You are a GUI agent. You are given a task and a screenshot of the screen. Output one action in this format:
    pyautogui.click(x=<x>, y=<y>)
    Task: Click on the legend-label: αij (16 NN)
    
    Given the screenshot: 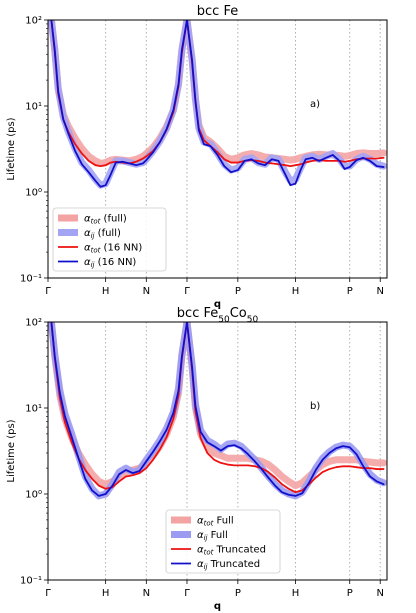 What is the action you would take?
    pyautogui.click(x=110, y=263)
    